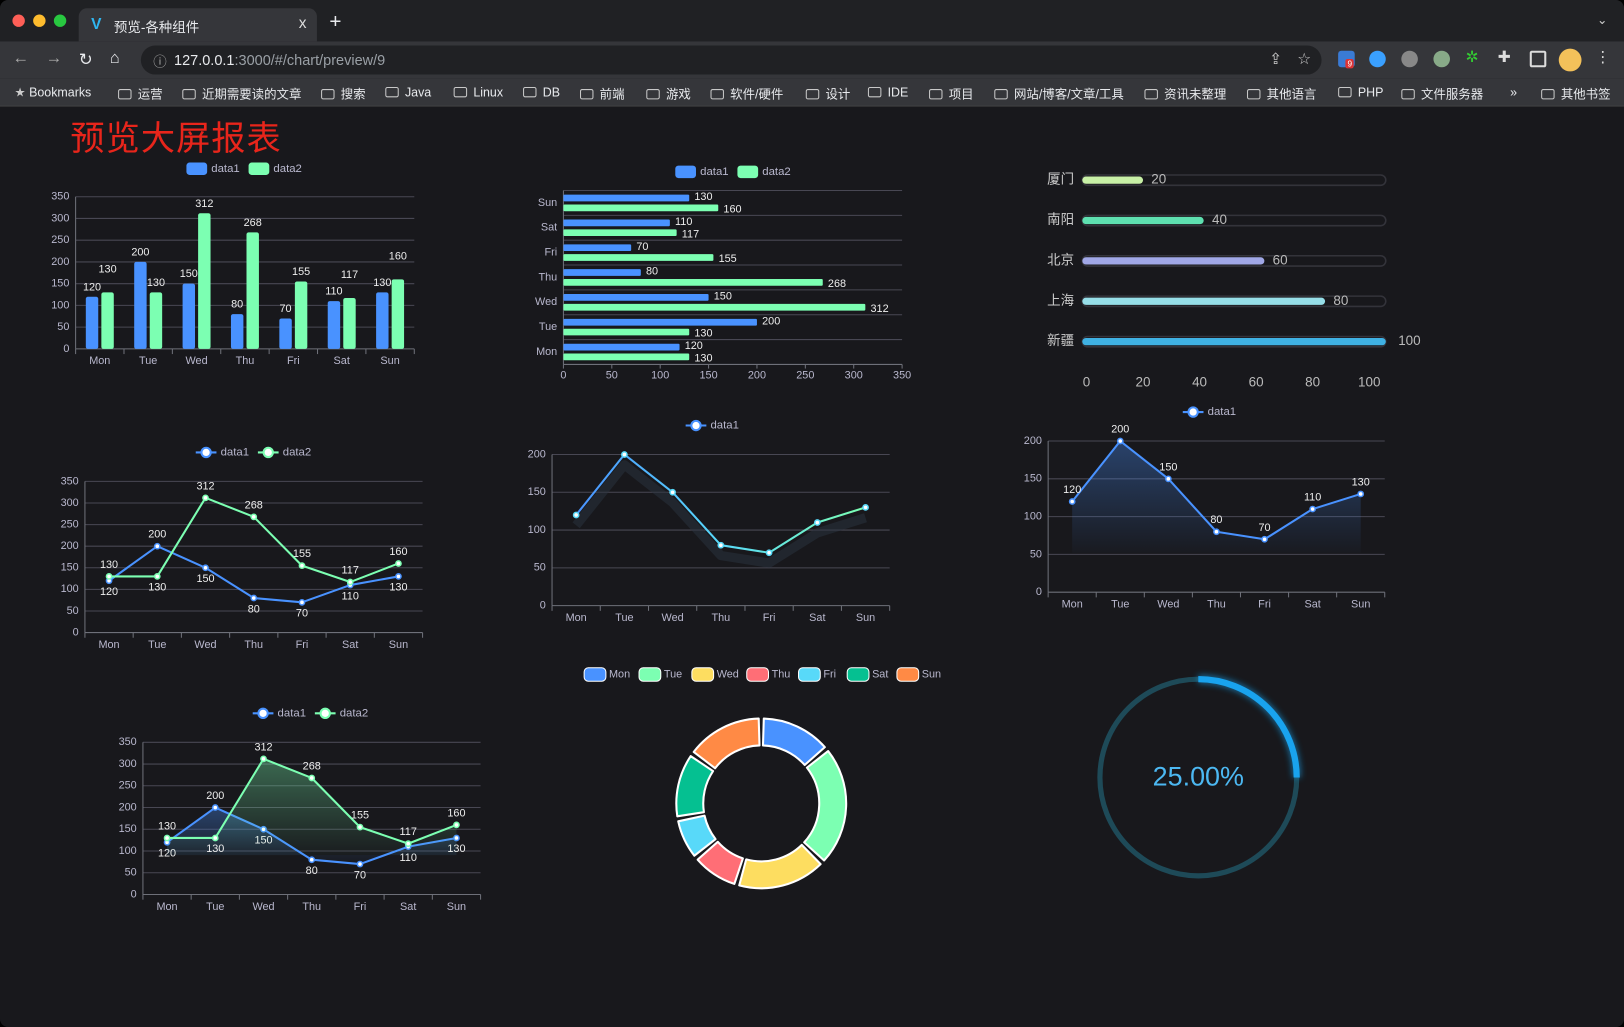 The image size is (1624, 1027). Describe the element at coordinates (1538, 59) in the screenshot. I see `sidebar-icon` at that location.